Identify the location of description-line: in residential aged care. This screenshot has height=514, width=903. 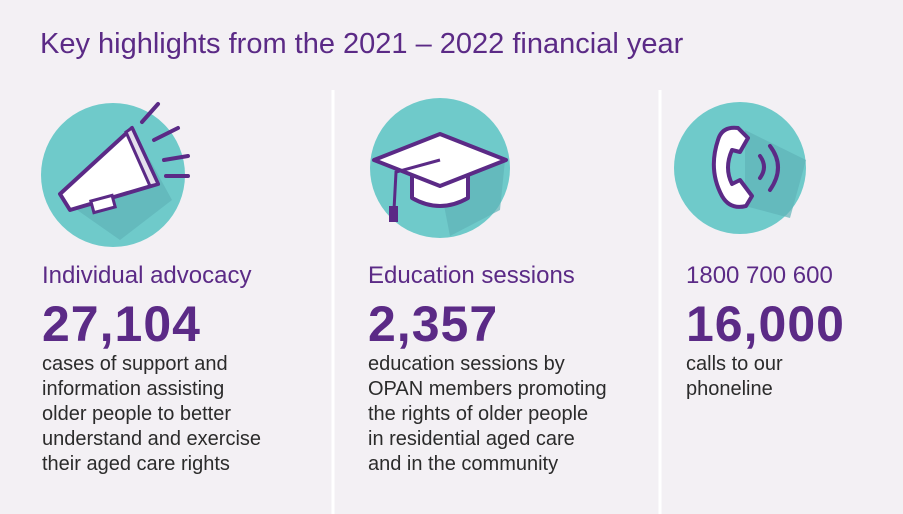
(471, 439).